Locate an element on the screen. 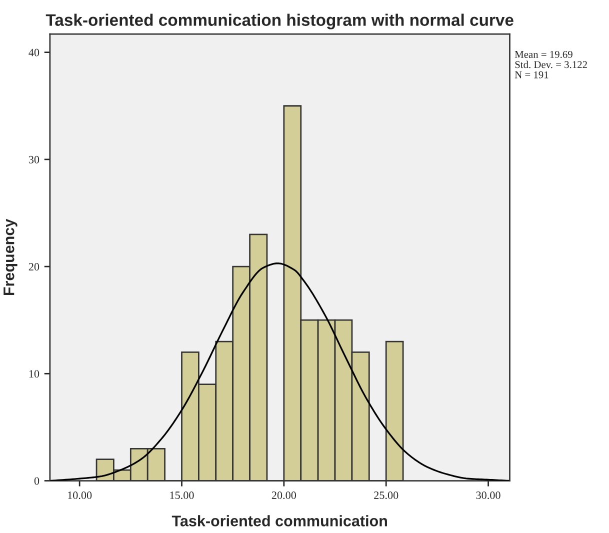 This screenshot has height=533, width=609. x-tick-label: 20.00 is located at coordinates (284, 496).